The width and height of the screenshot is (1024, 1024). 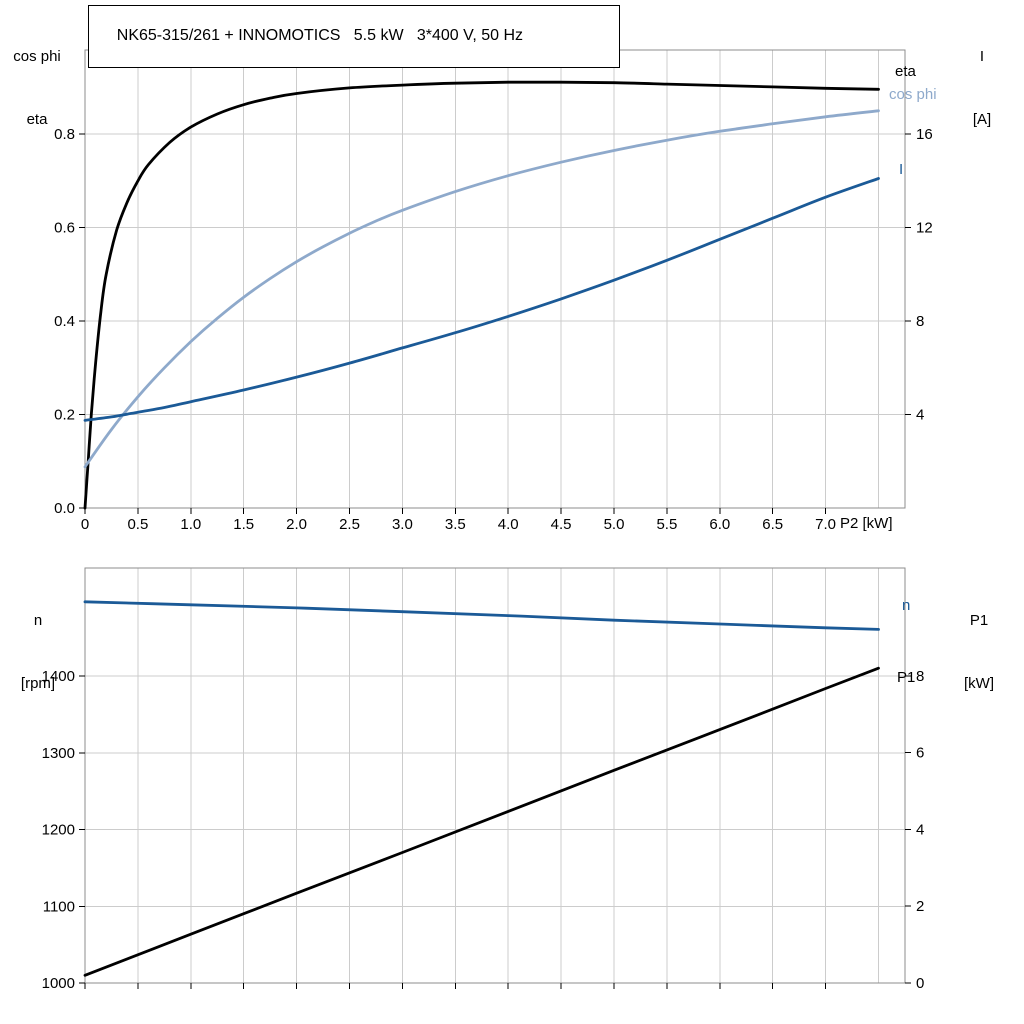 What do you see at coordinates (979, 620) in the screenshot?
I see `axis-title-line: P1` at bounding box center [979, 620].